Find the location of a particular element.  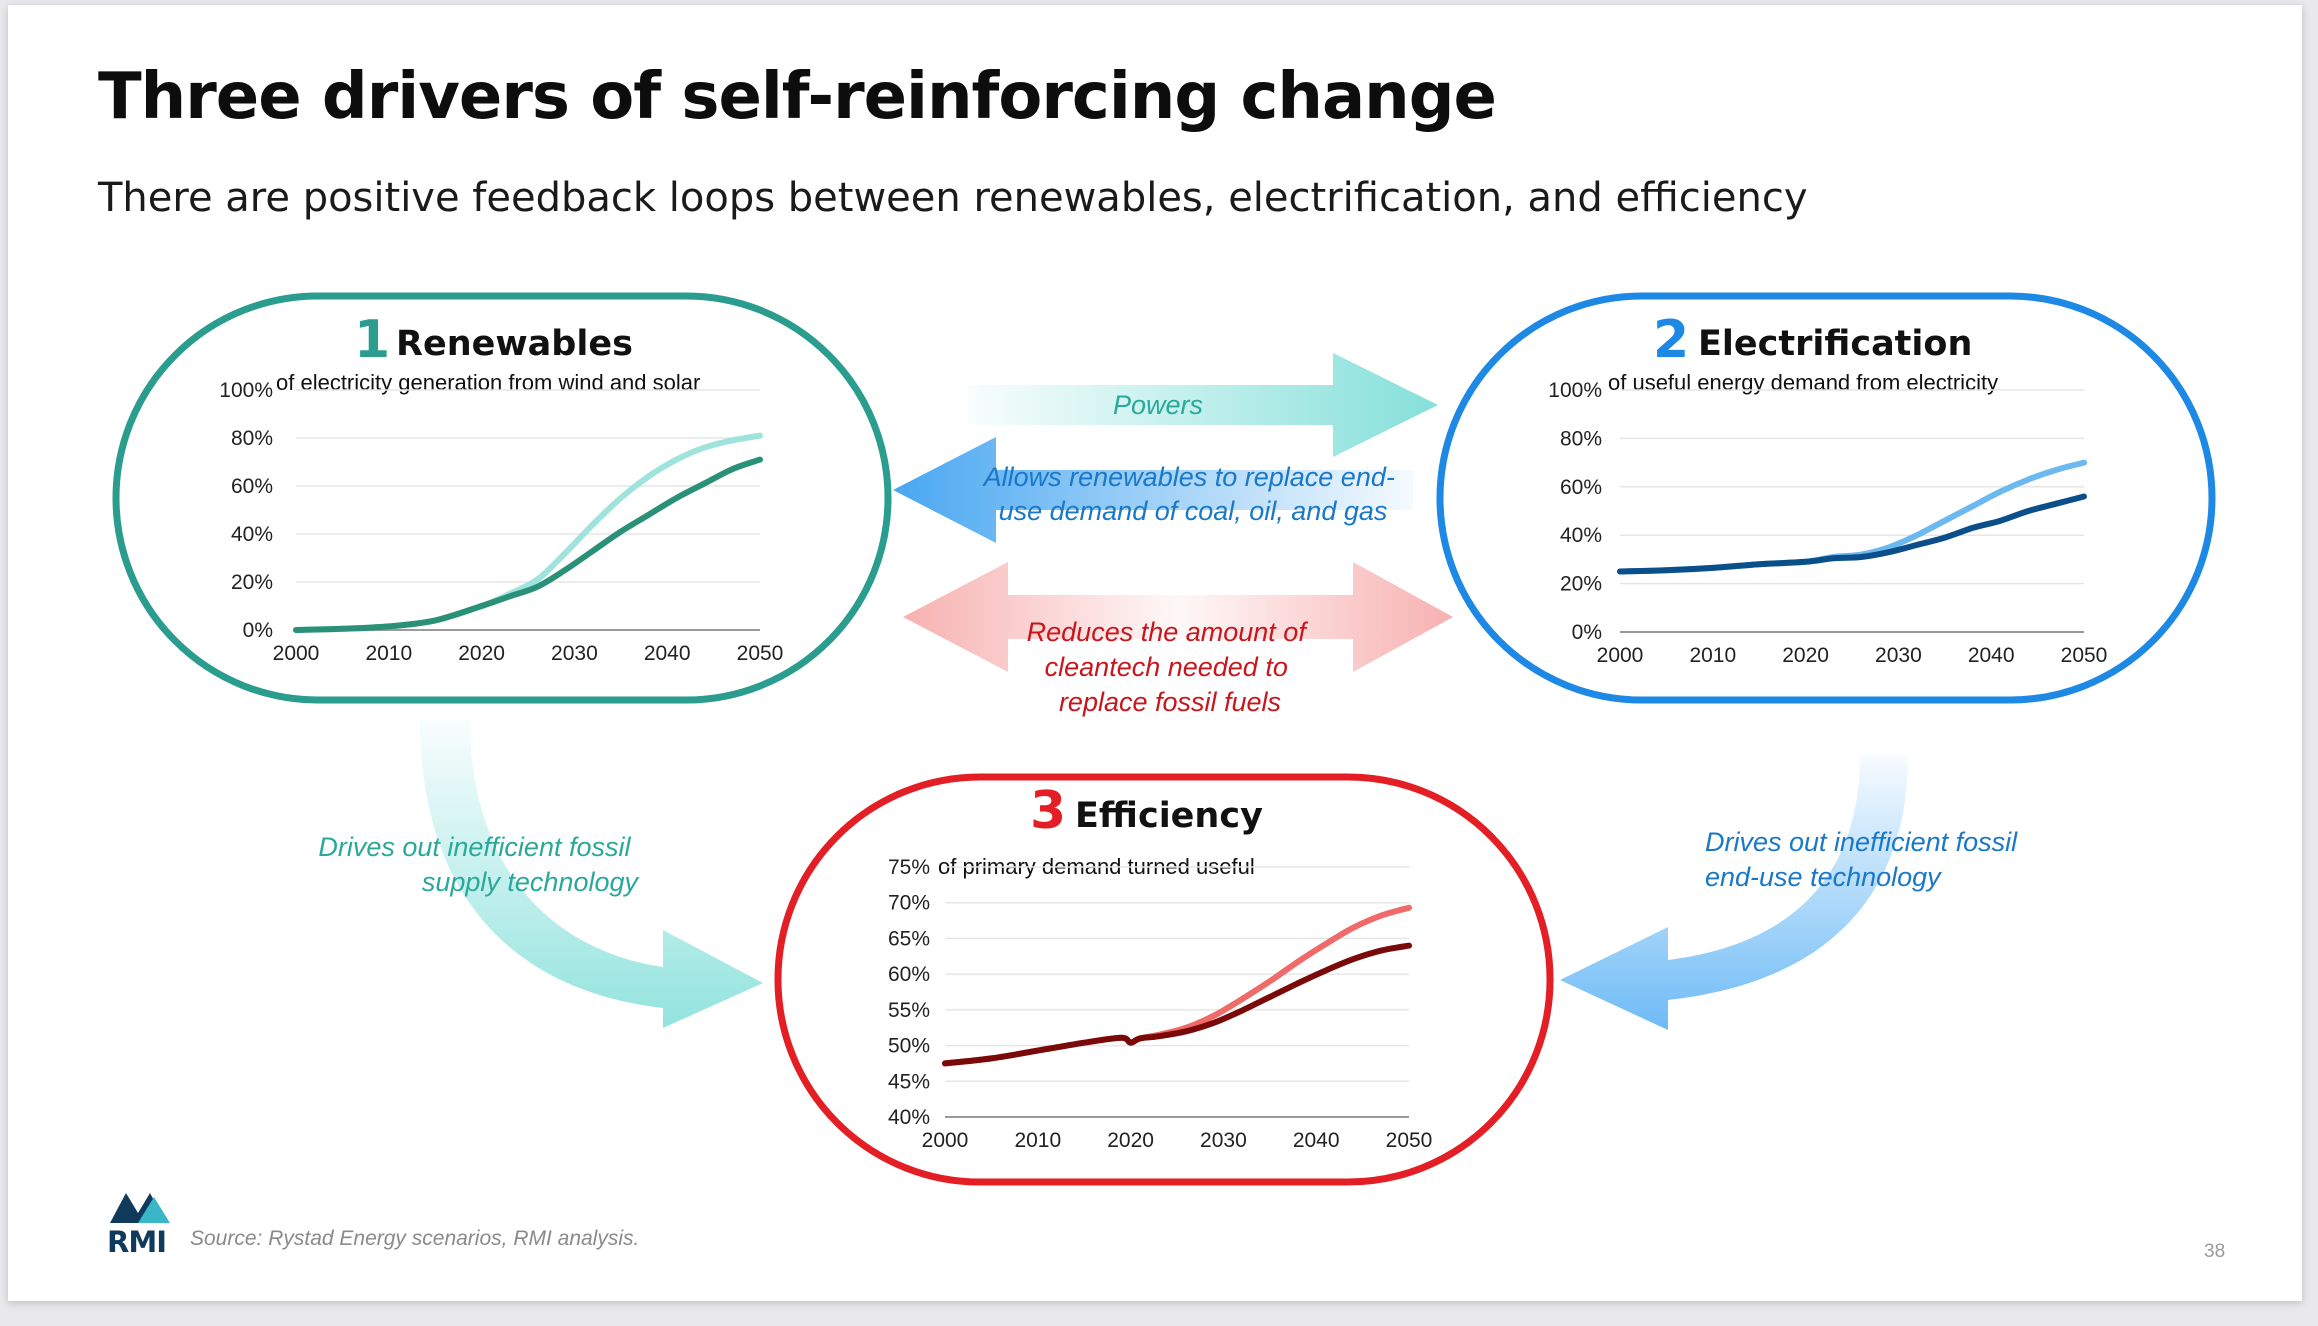

electrification-y-tick-label: 20% is located at coordinates (1581, 584).